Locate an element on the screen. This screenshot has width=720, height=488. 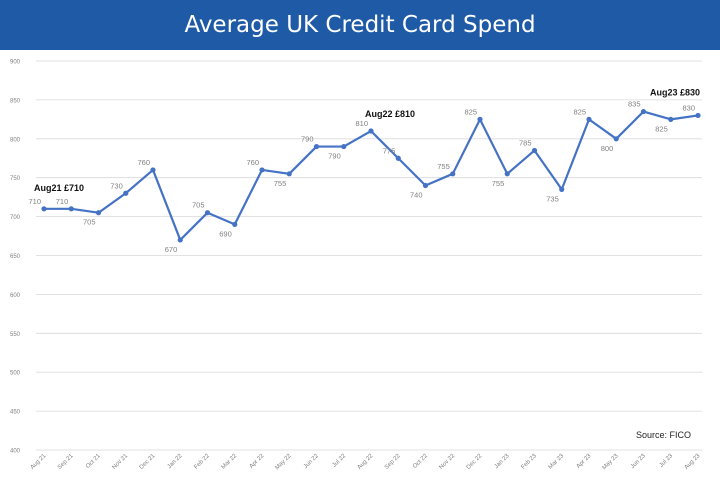
x-tick-label: Feb 22 is located at coordinates (202, 462).